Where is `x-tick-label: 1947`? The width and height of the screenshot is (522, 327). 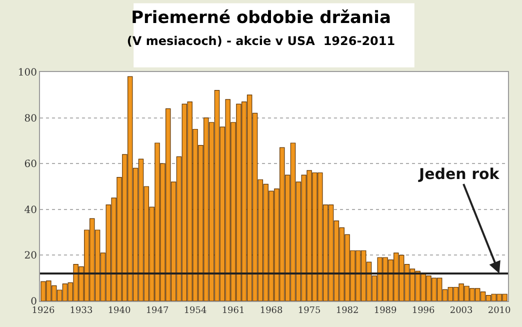
x-tick-label: 1947 is located at coordinates (157, 311).